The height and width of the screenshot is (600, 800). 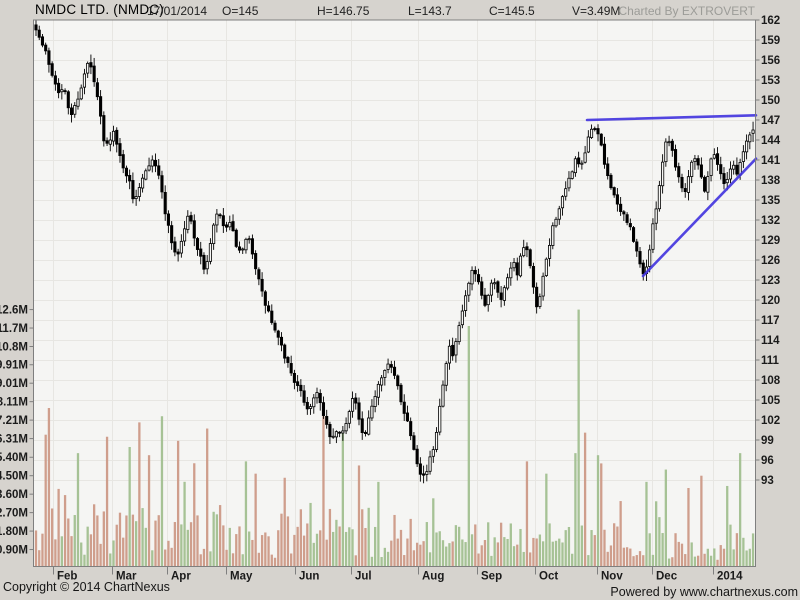 I want to click on svg-text: 120, so click(x=770, y=301).